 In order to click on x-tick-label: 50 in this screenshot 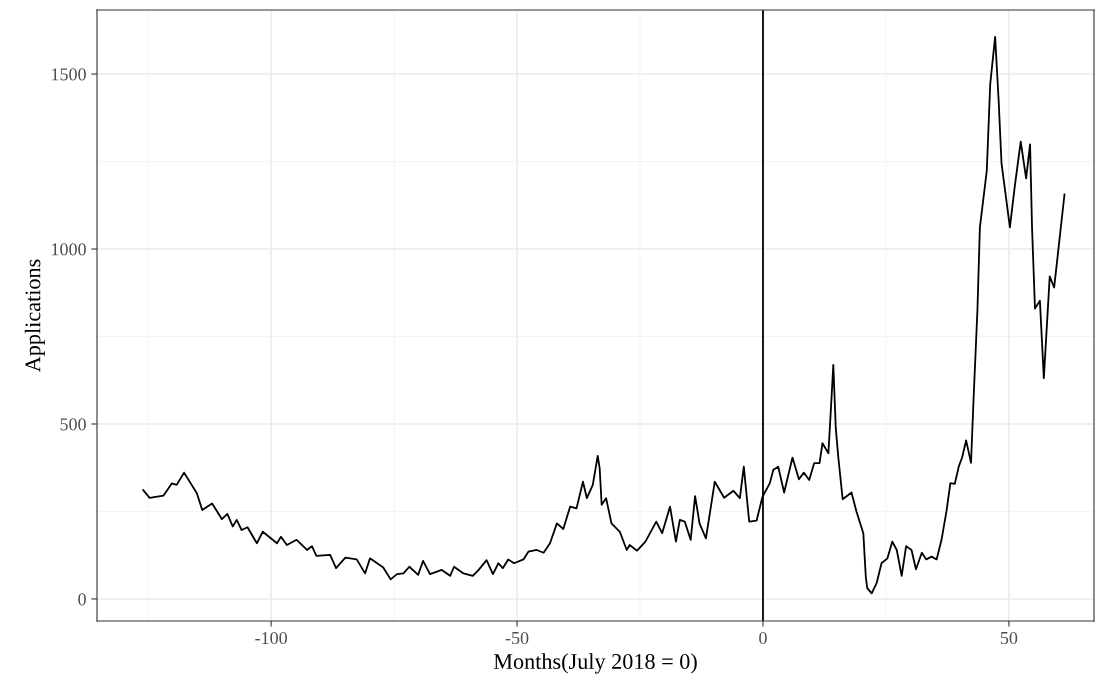, I will do `click(1009, 638)`.